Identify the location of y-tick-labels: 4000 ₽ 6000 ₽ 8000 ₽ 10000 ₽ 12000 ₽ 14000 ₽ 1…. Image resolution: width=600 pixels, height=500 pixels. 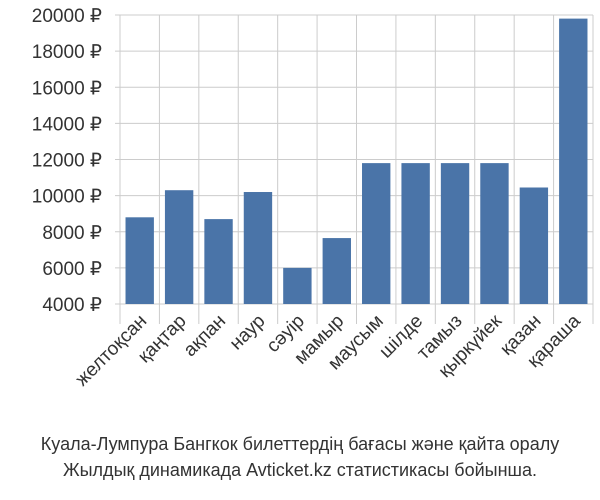
(67, 161).